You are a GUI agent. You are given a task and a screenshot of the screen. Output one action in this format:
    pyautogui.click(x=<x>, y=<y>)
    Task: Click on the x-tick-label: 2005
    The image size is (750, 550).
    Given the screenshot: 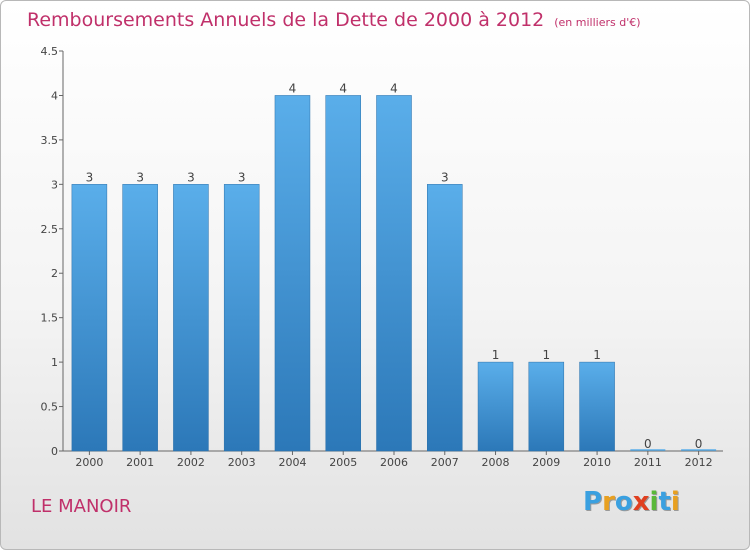 What is the action you would take?
    pyautogui.click(x=343, y=462)
    